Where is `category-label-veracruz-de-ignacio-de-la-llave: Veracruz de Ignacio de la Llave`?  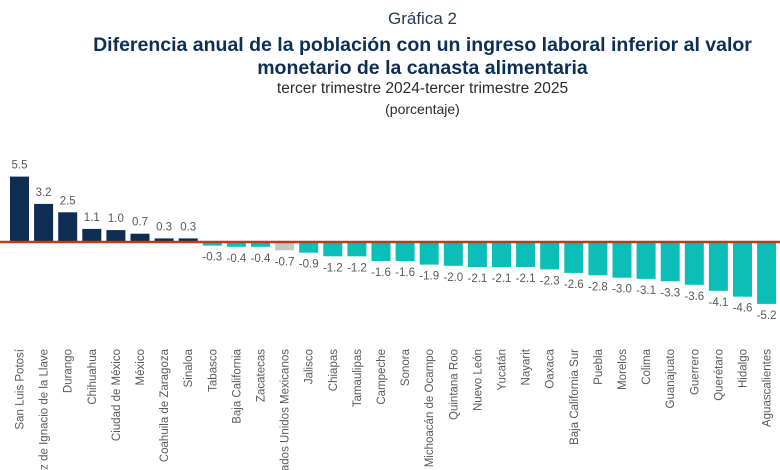 category-label-veracruz-de-ignacio-de-la-llave: Veracruz de Ignacio de la Llave is located at coordinates (45, 409).